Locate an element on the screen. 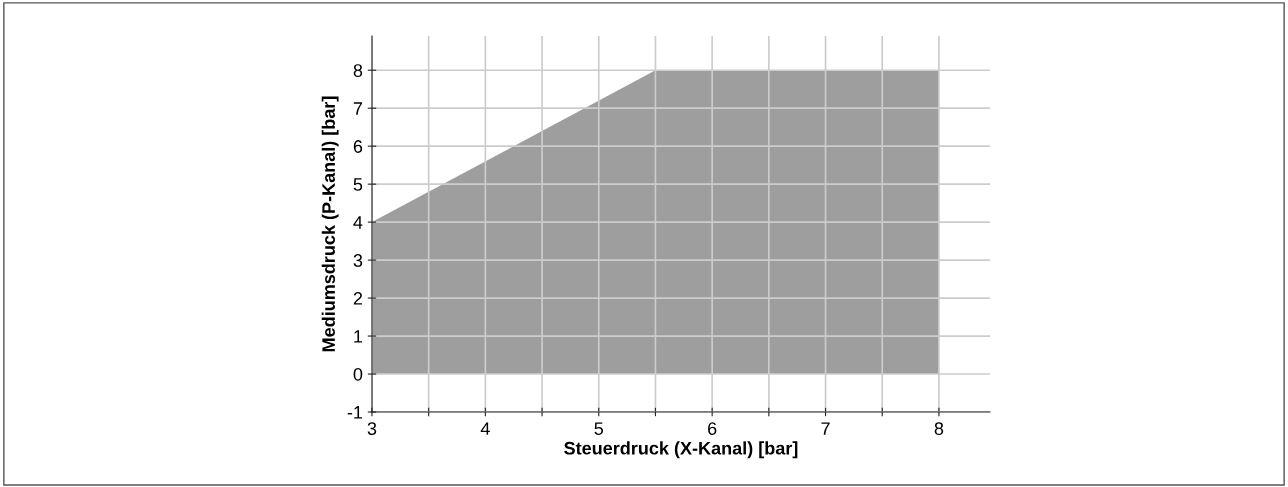 The image size is (1288, 487). y-tick-label: 0 is located at coordinates (358, 374).